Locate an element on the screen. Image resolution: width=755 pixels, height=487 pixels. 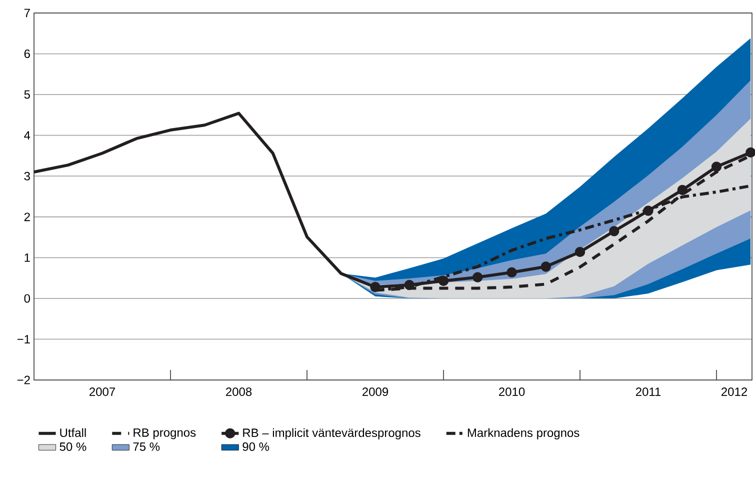
legend-label: Utfall is located at coordinates (73, 433).